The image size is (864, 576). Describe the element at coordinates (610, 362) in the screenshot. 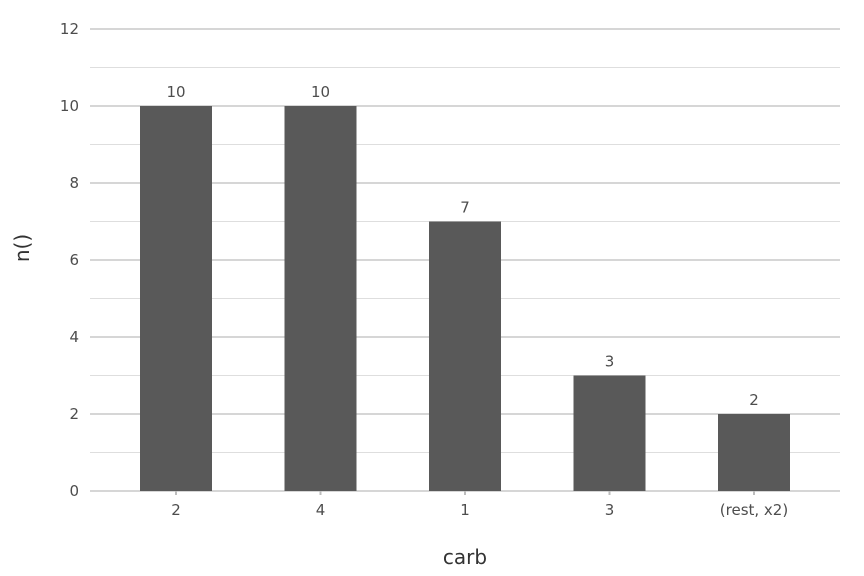

I see `data-label: 3` at that location.